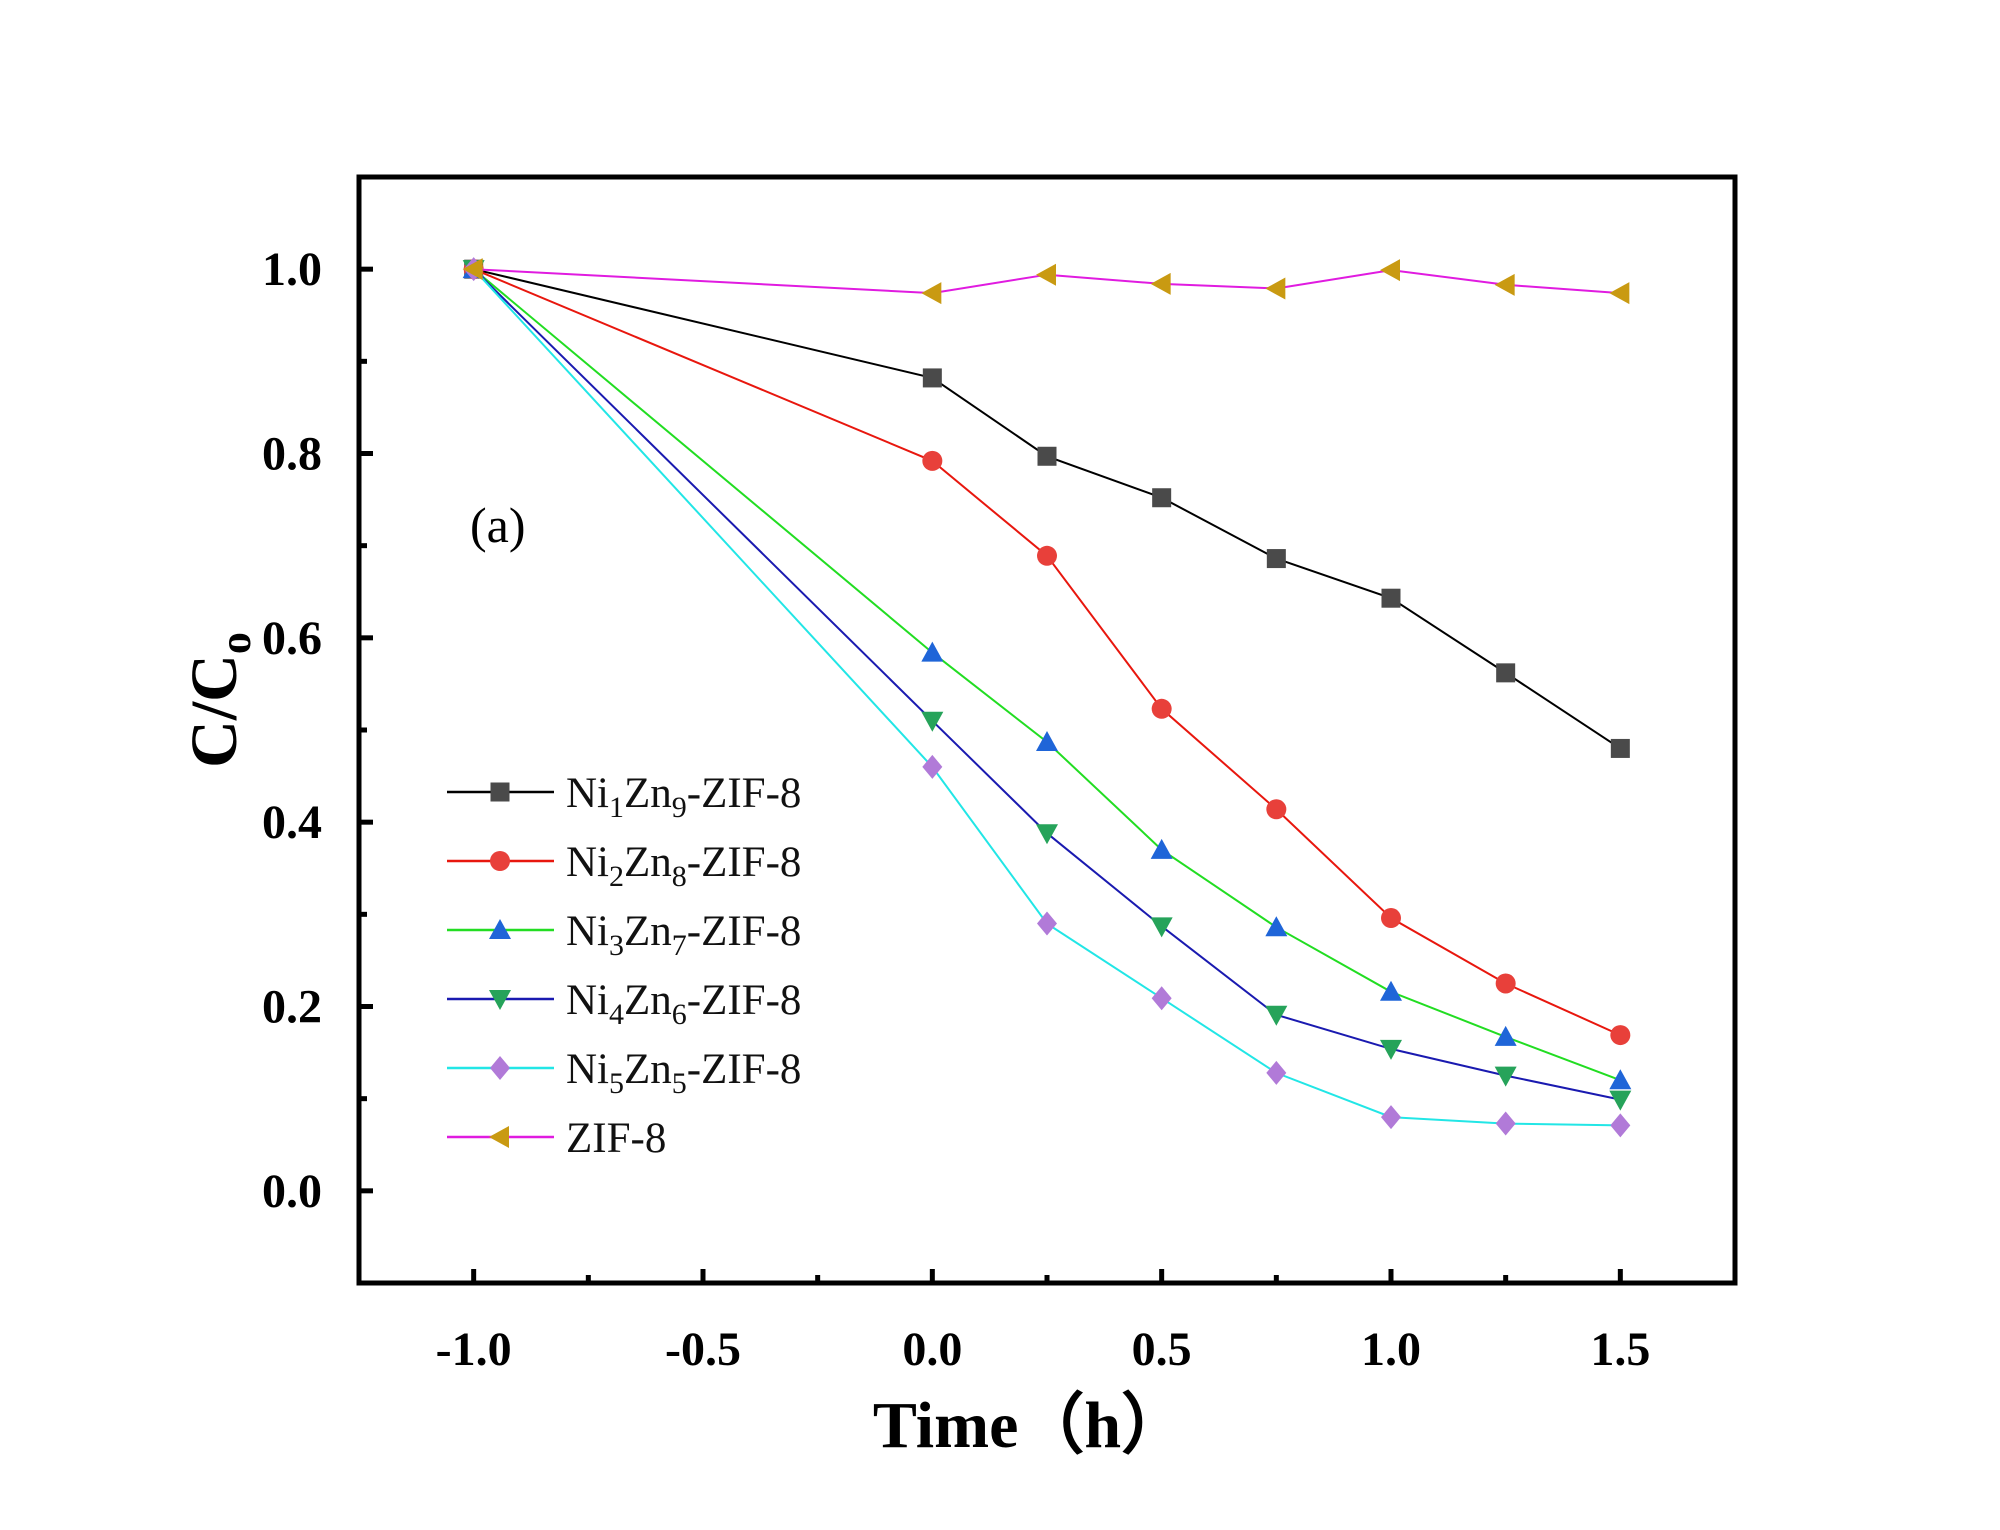 The height and width of the screenshot is (1530, 2000). I want to click on legend-label: Ni2Zn8-ZIF-8, so click(683, 866).